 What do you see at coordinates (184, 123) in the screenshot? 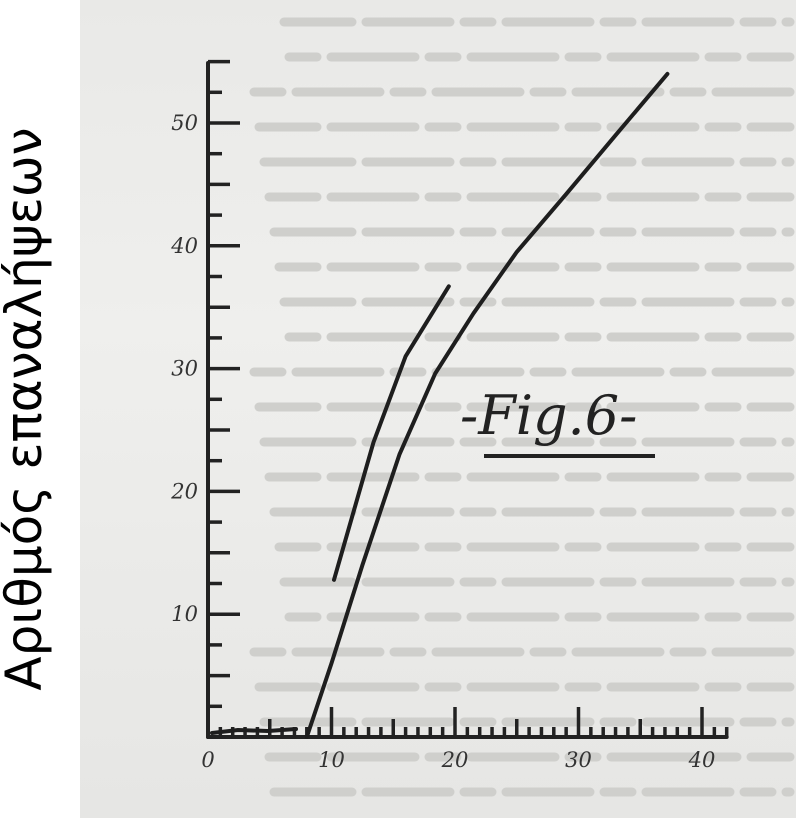
I see `y-tick-label: 50` at bounding box center [184, 123].